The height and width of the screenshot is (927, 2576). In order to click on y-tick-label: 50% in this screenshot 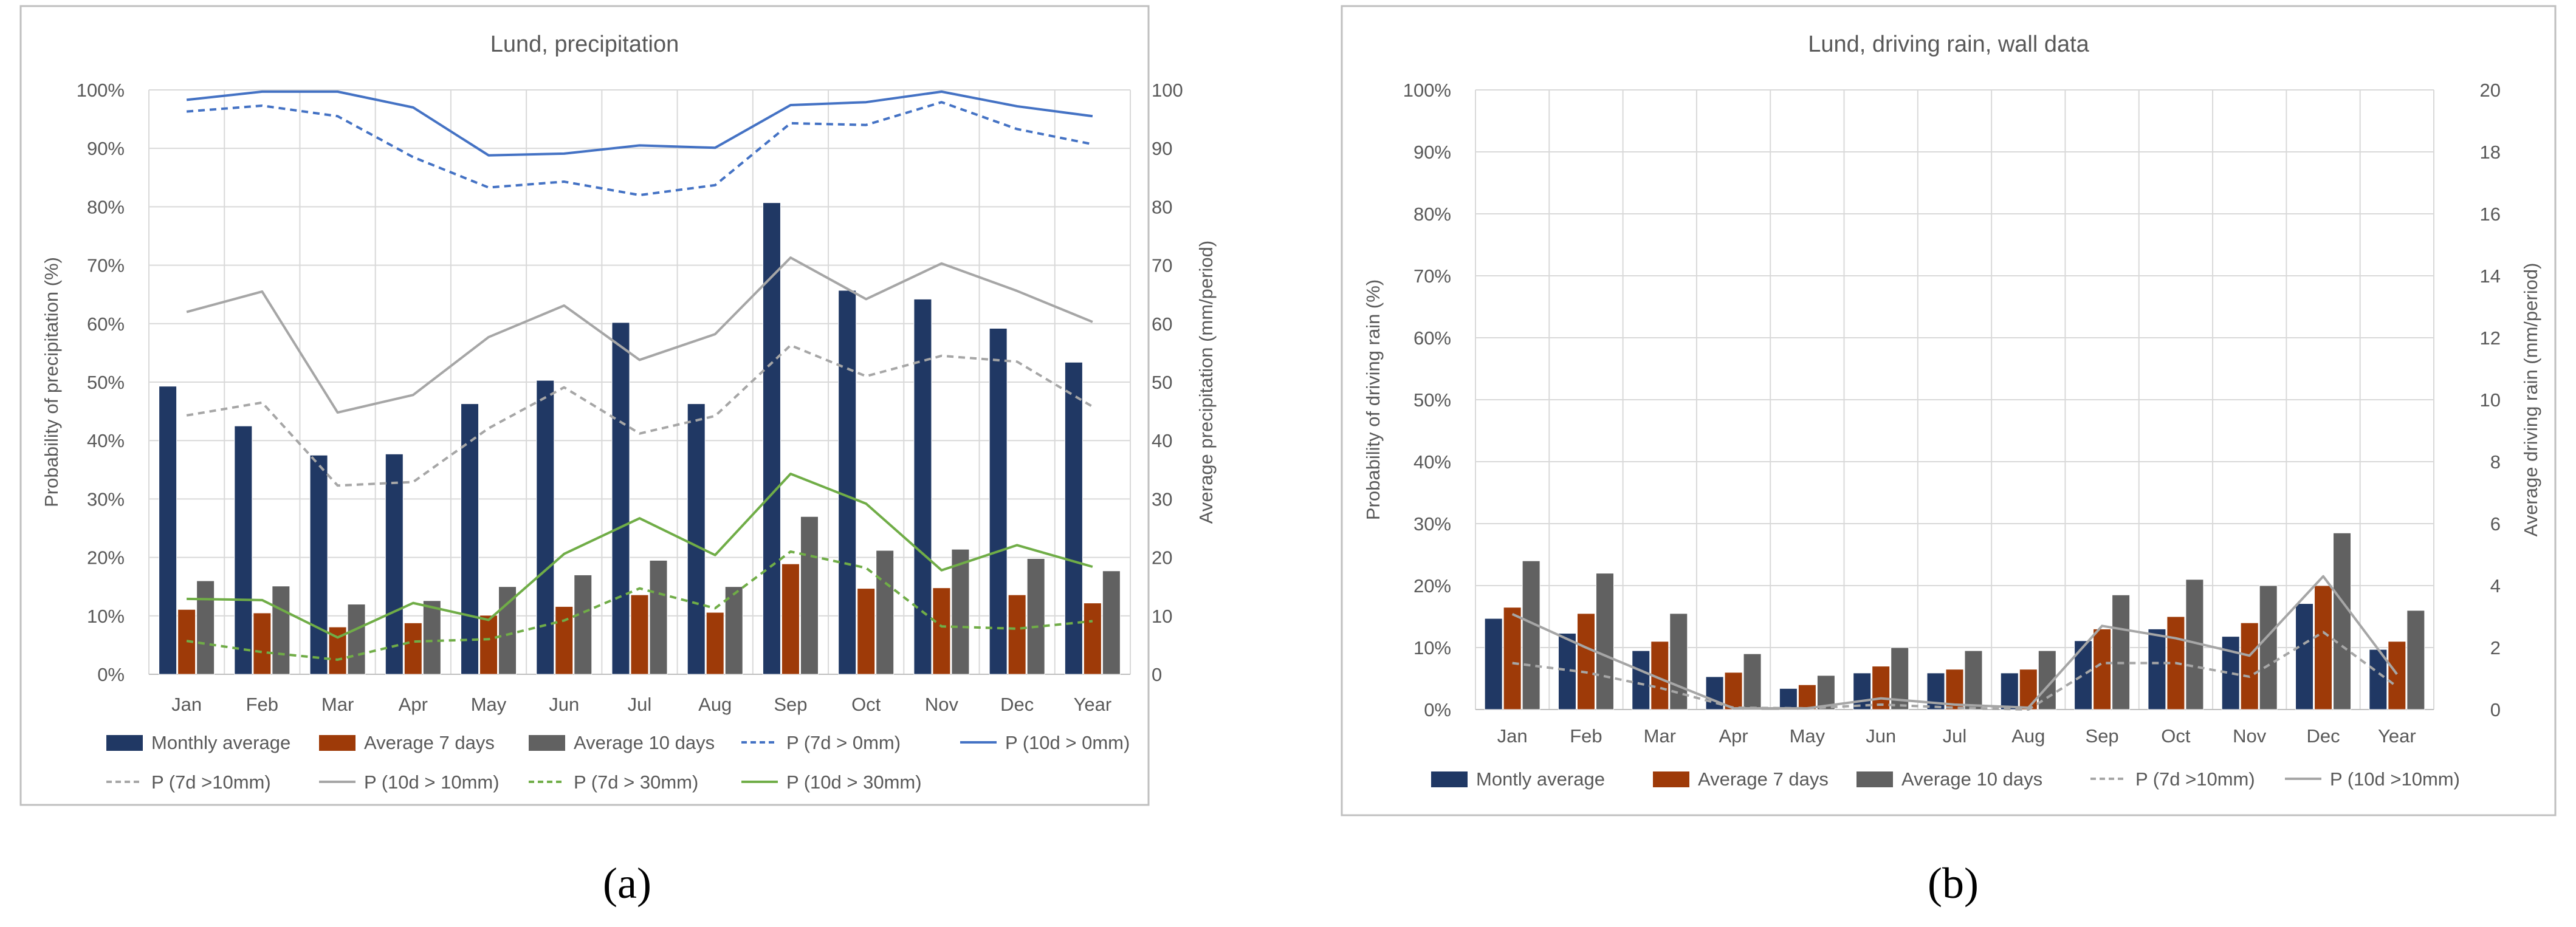, I will do `click(1432, 400)`.